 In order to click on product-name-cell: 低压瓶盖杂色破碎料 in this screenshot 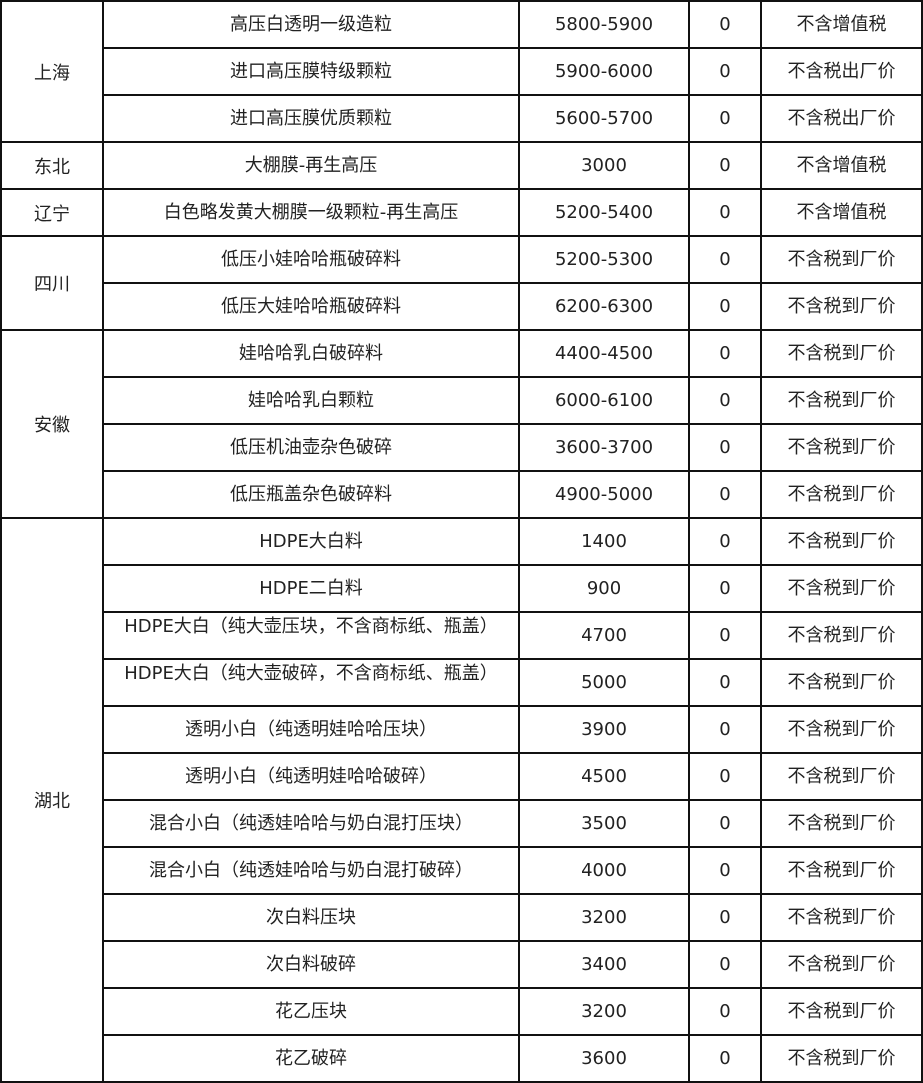, I will do `click(311, 494)`.